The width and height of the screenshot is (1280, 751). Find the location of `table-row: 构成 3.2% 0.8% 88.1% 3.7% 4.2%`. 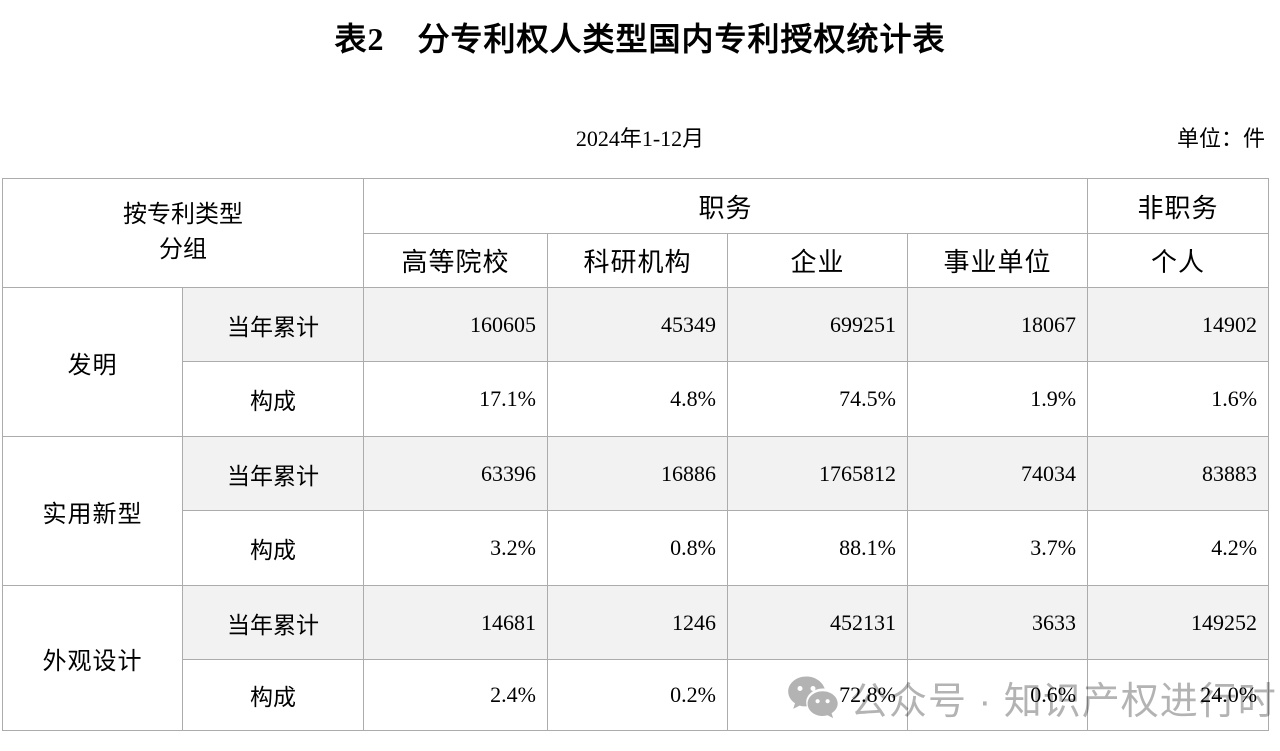

table-row: 构成 3.2% 0.8% 88.1% 3.7% 4.2% is located at coordinates (636, 548).